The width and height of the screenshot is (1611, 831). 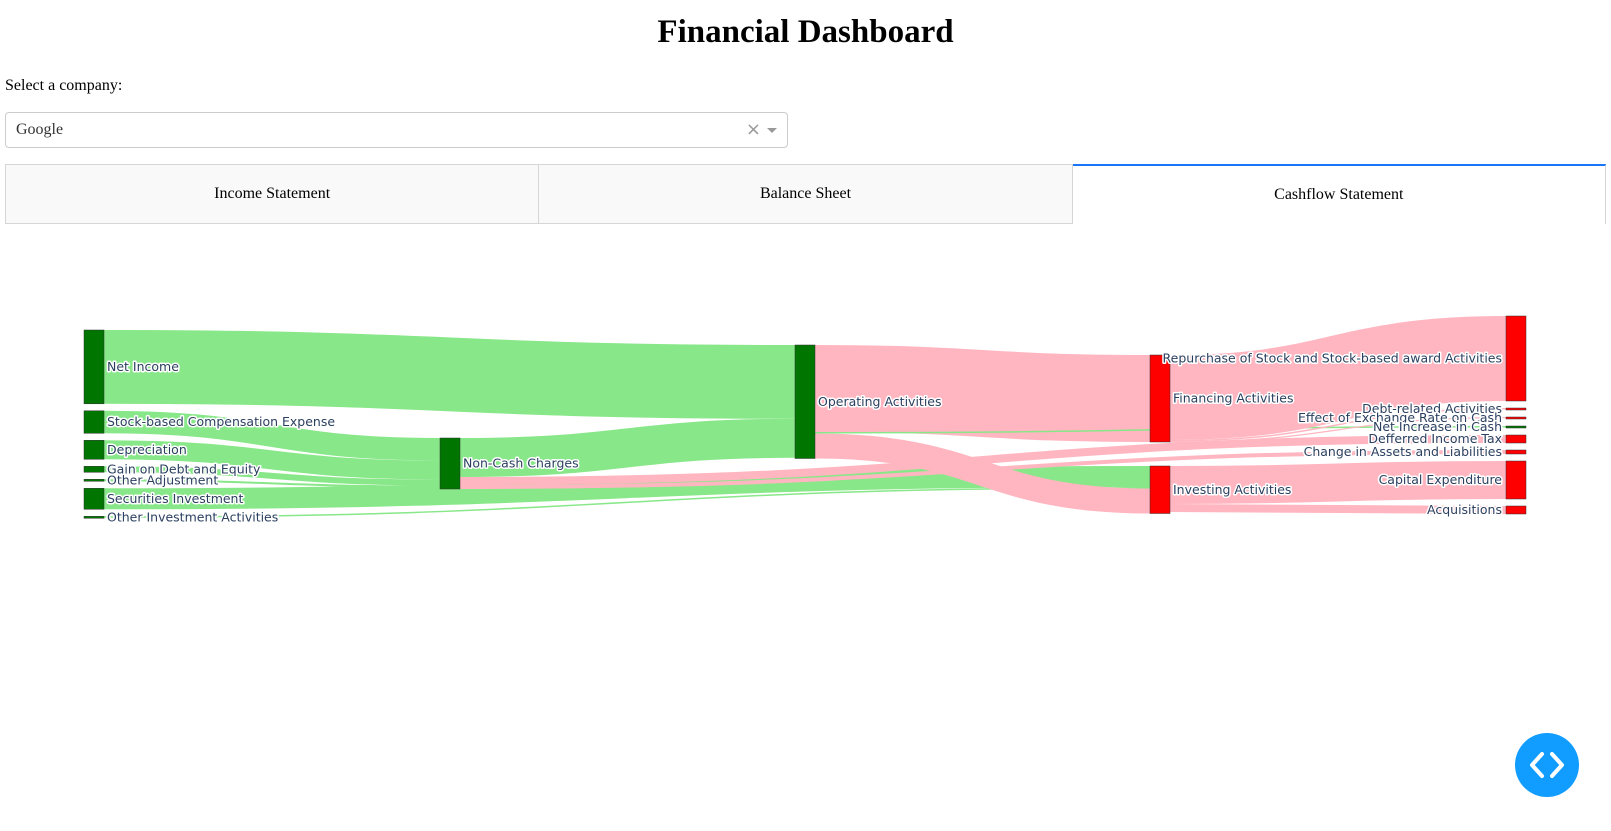 I want to click on sankey-node-operating, so click(x=805, y=401).